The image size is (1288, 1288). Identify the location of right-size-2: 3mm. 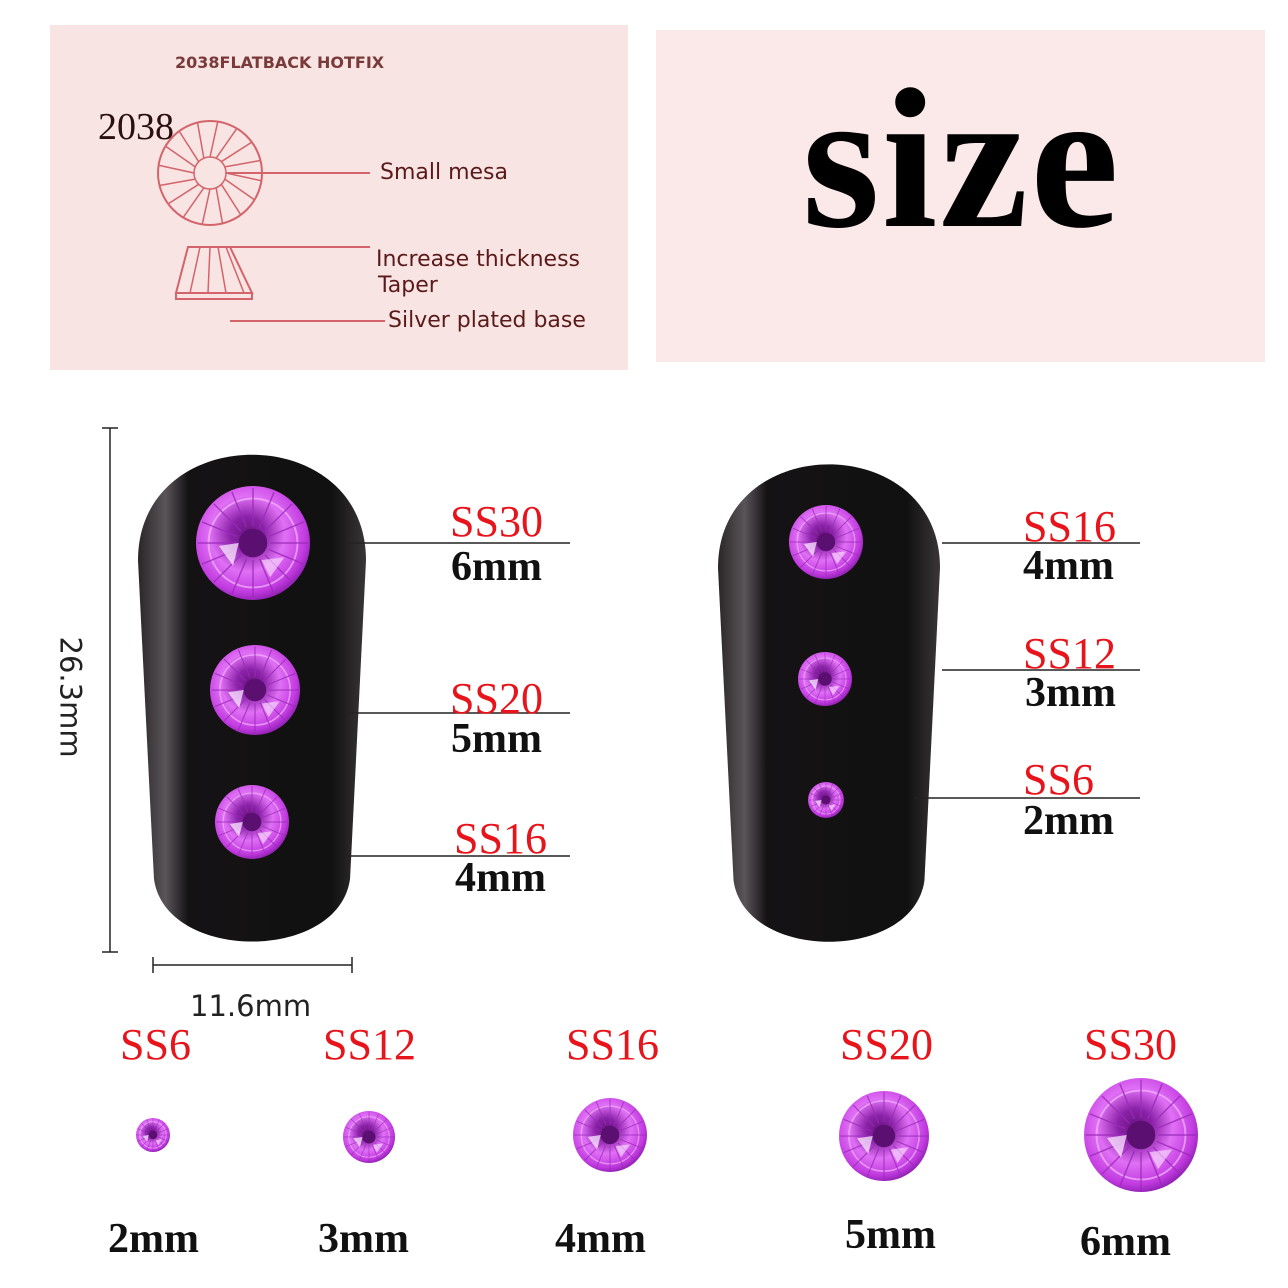
(1070, 693).